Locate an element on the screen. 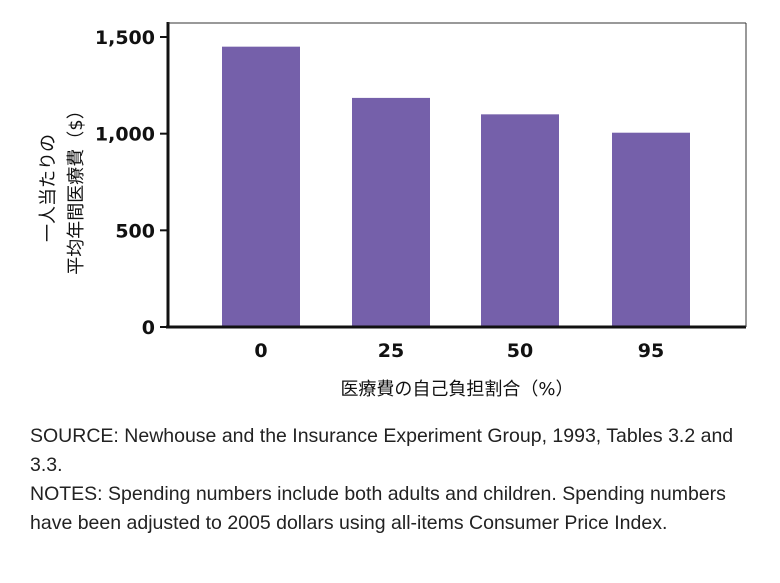 This screenshot has width=780, height=583. y-tick-label: 0 is located at coordinates (148, 328).